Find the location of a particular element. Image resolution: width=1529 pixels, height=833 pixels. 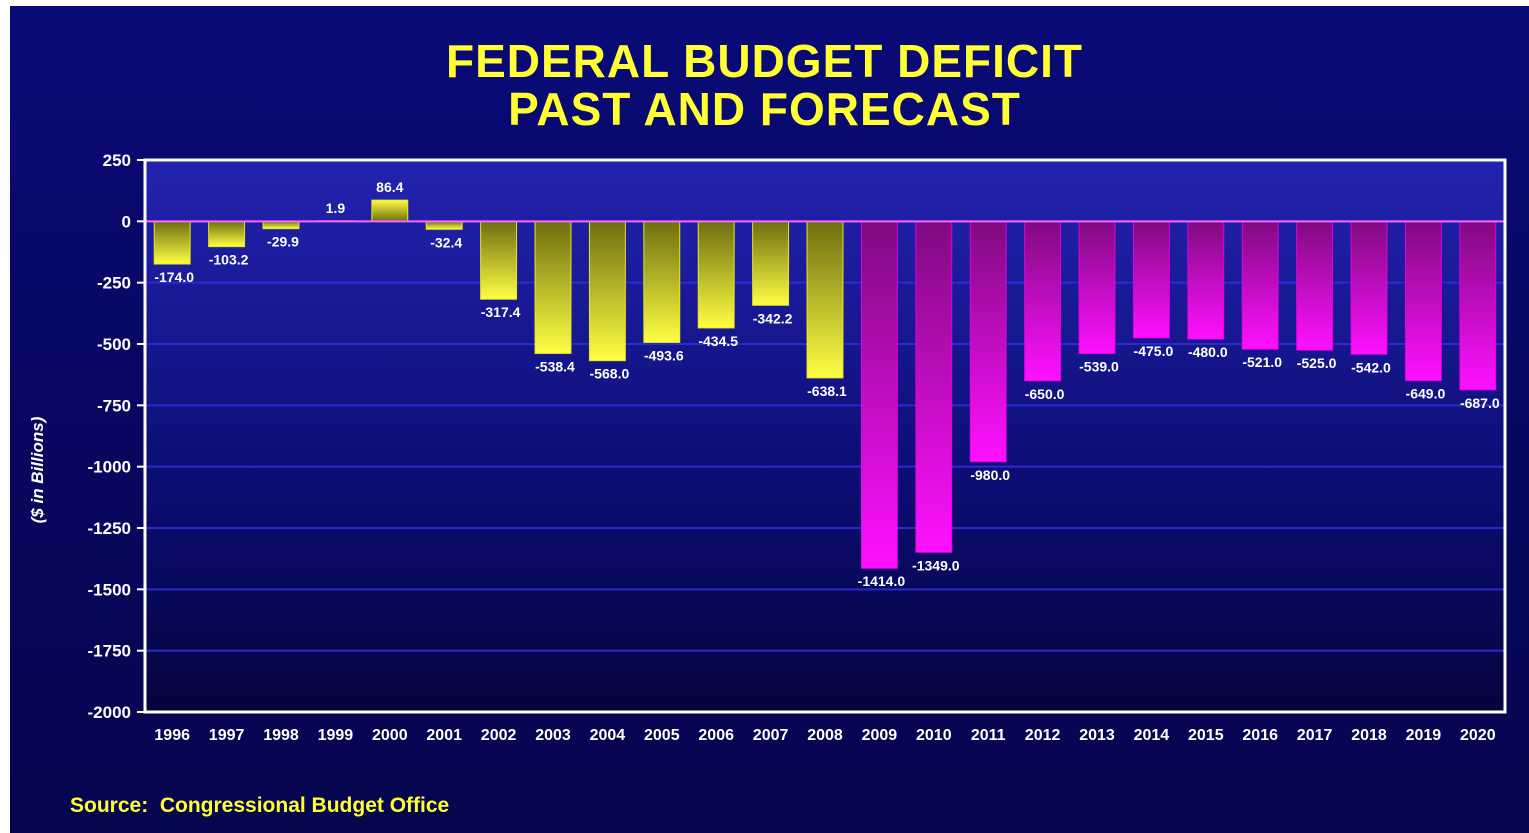

bar-1997 is located at coordinates (227, 234).